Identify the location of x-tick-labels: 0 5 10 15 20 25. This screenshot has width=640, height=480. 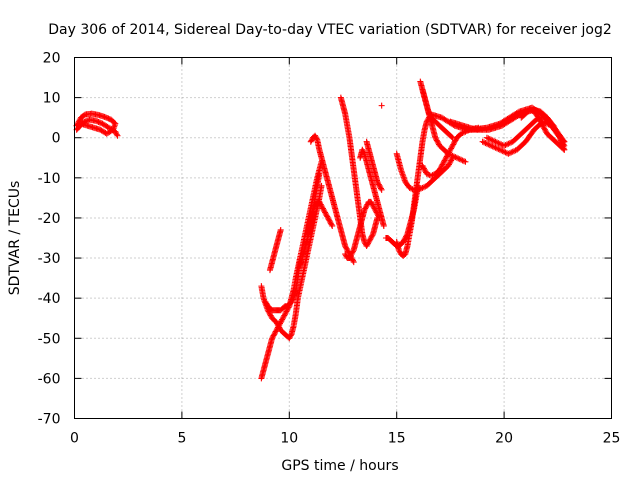
(345, 439).